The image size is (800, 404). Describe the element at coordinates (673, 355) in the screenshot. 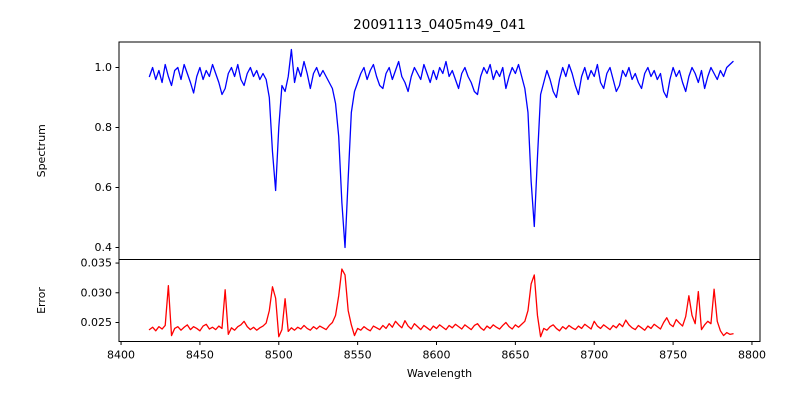

I see `x-tick-label: 8750` at that location.